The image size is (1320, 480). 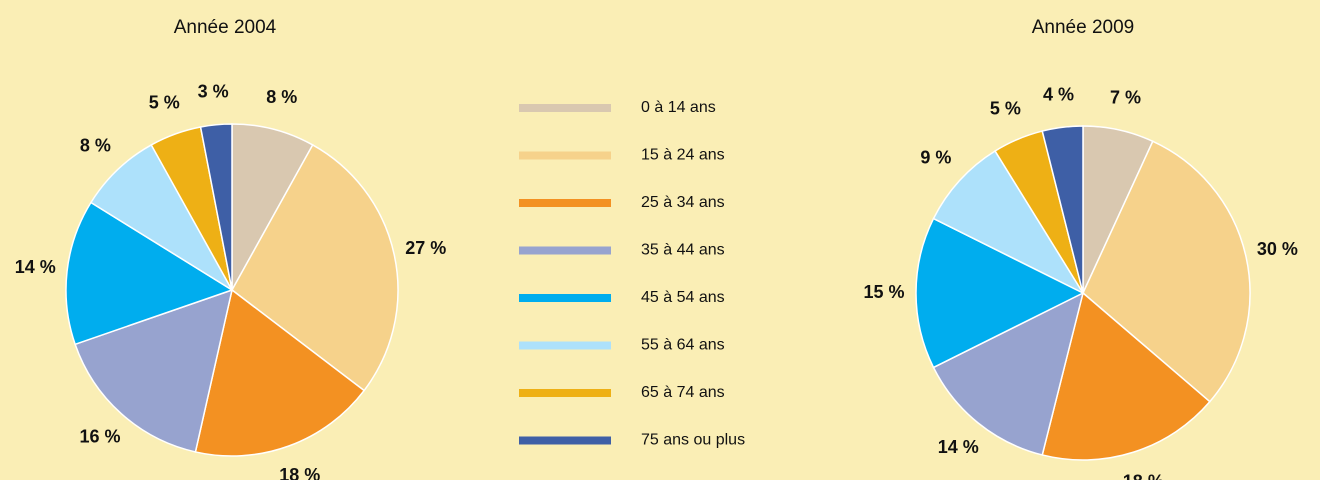 What do you see at coordinates (225, 27) in the screenshot?
I see `chart-title: Année 2004` at bounding box center [225, 27].